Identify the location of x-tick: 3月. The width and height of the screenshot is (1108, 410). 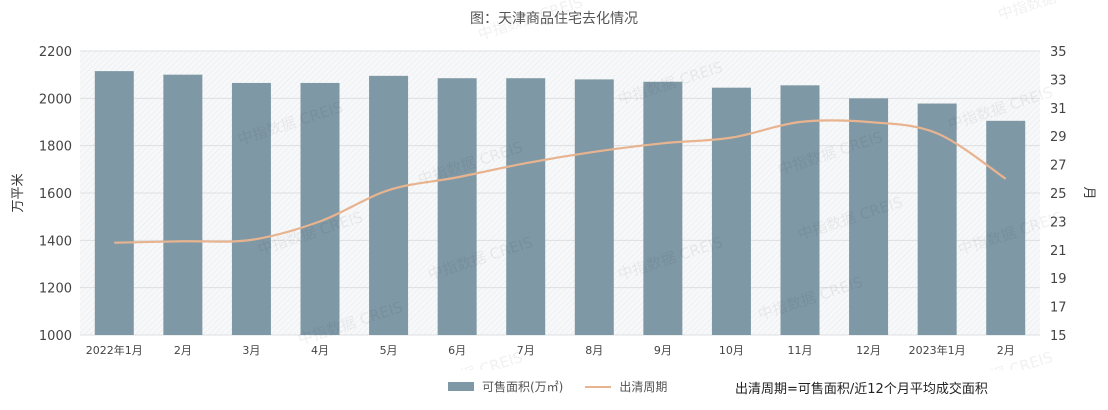
(251, 350).